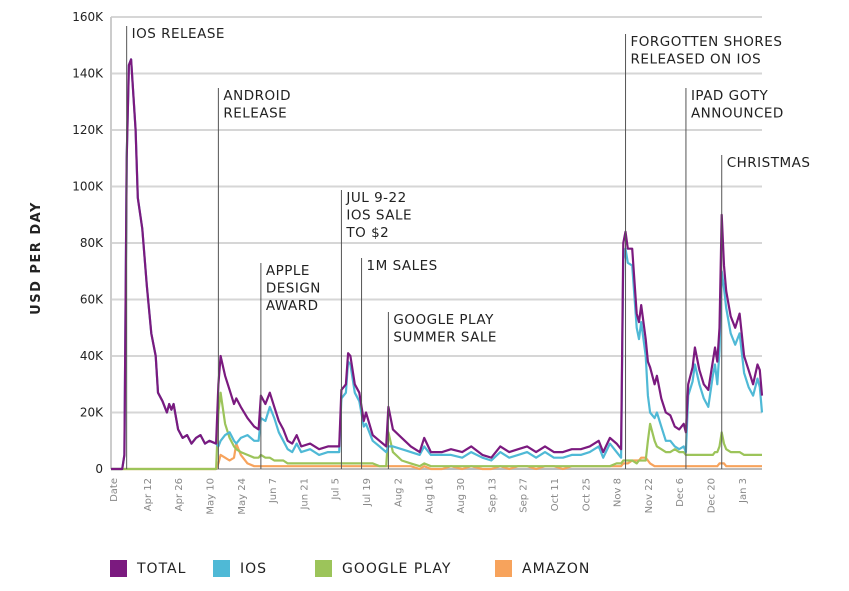  I want to click on x-tick-label: Jun 21, so click(304, 494).